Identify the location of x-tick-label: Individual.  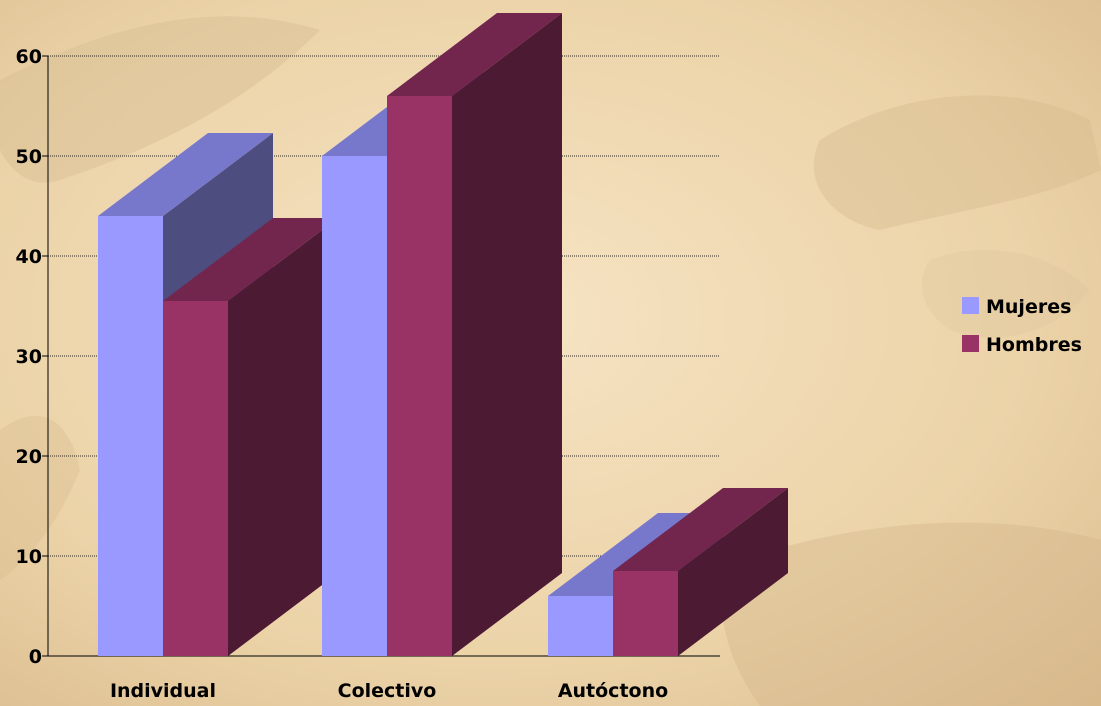
(163, 691).